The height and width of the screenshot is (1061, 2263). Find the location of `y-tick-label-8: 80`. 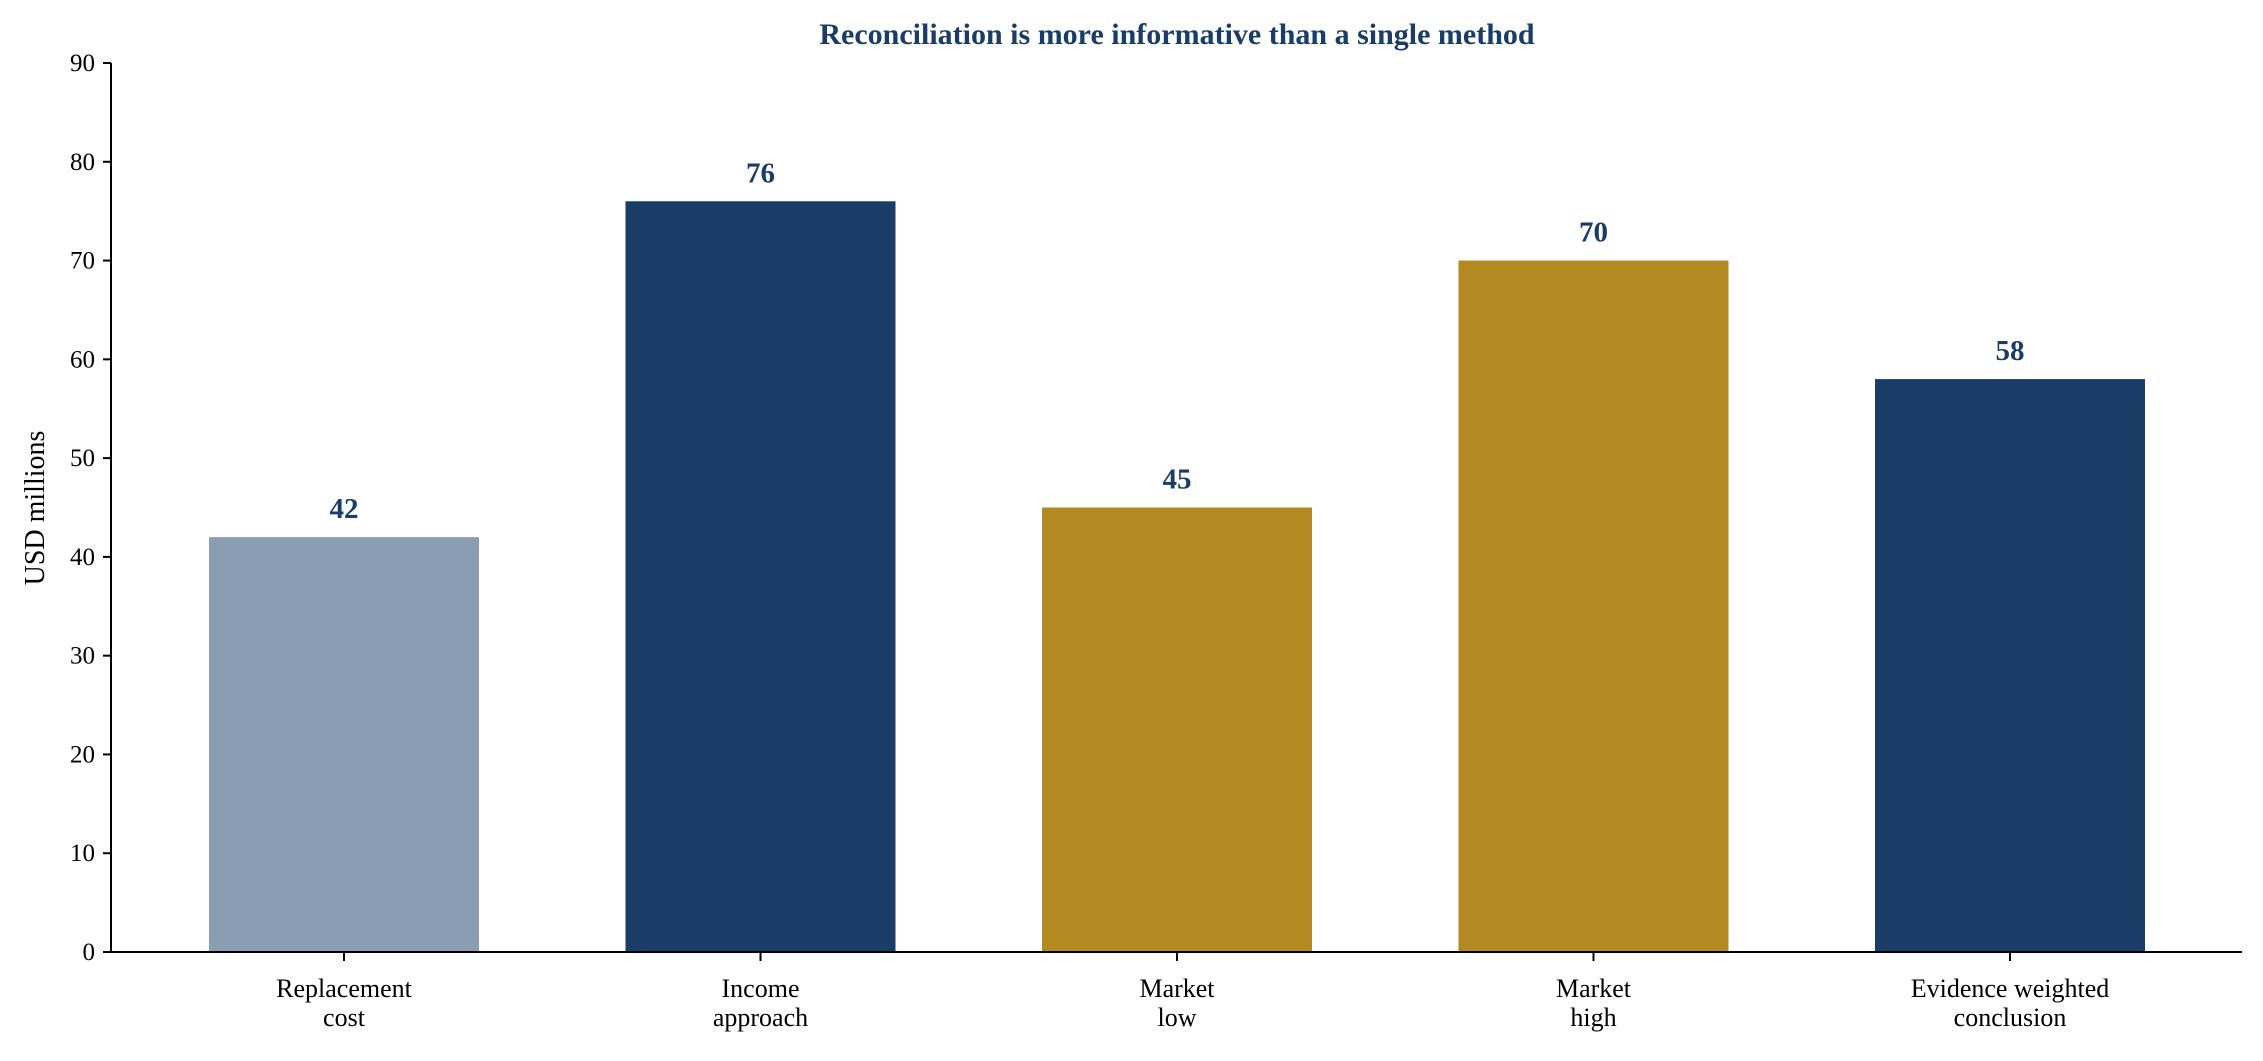

y-tick-label-8: 80 is located at coordinates (82, 162).